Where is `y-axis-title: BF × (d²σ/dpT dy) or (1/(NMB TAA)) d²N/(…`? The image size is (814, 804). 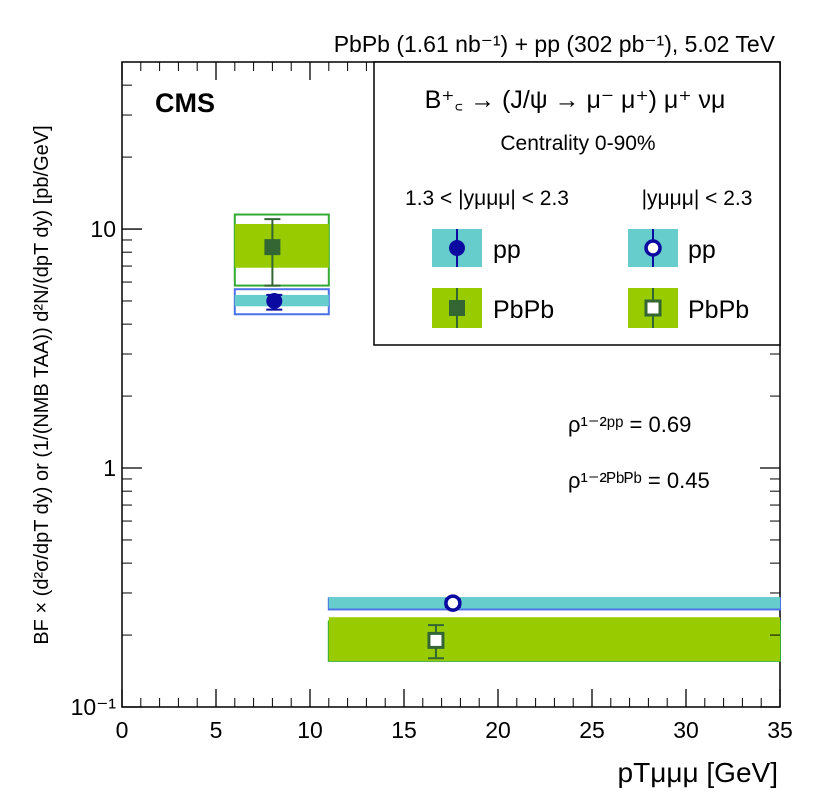 y-axis-title: BF × (d²σ/dpT dy) or (1/(NMB TAA)) d²N/(… is located at coordinates (42, 384).